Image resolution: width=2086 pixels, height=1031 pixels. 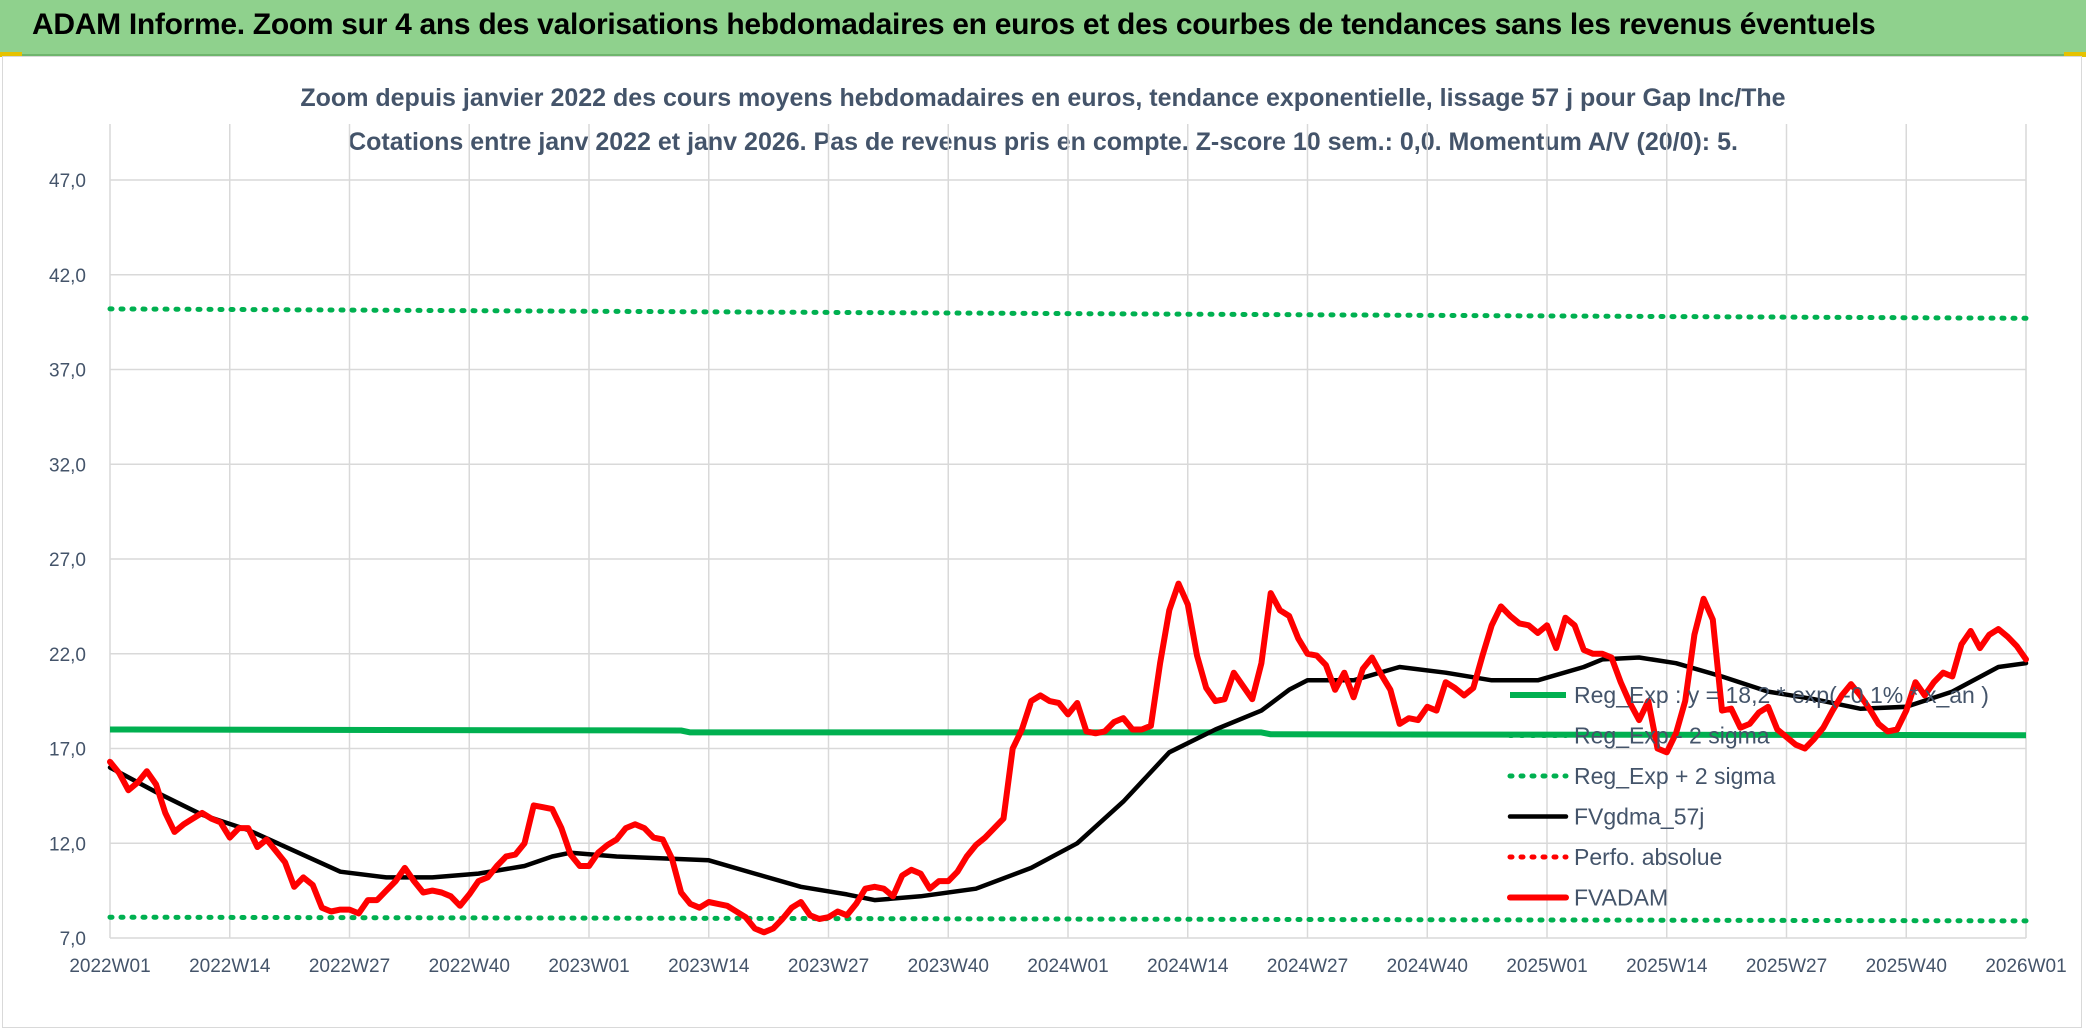 I want to click on y-tick-label: 37,0, so click(x=67, y=371).